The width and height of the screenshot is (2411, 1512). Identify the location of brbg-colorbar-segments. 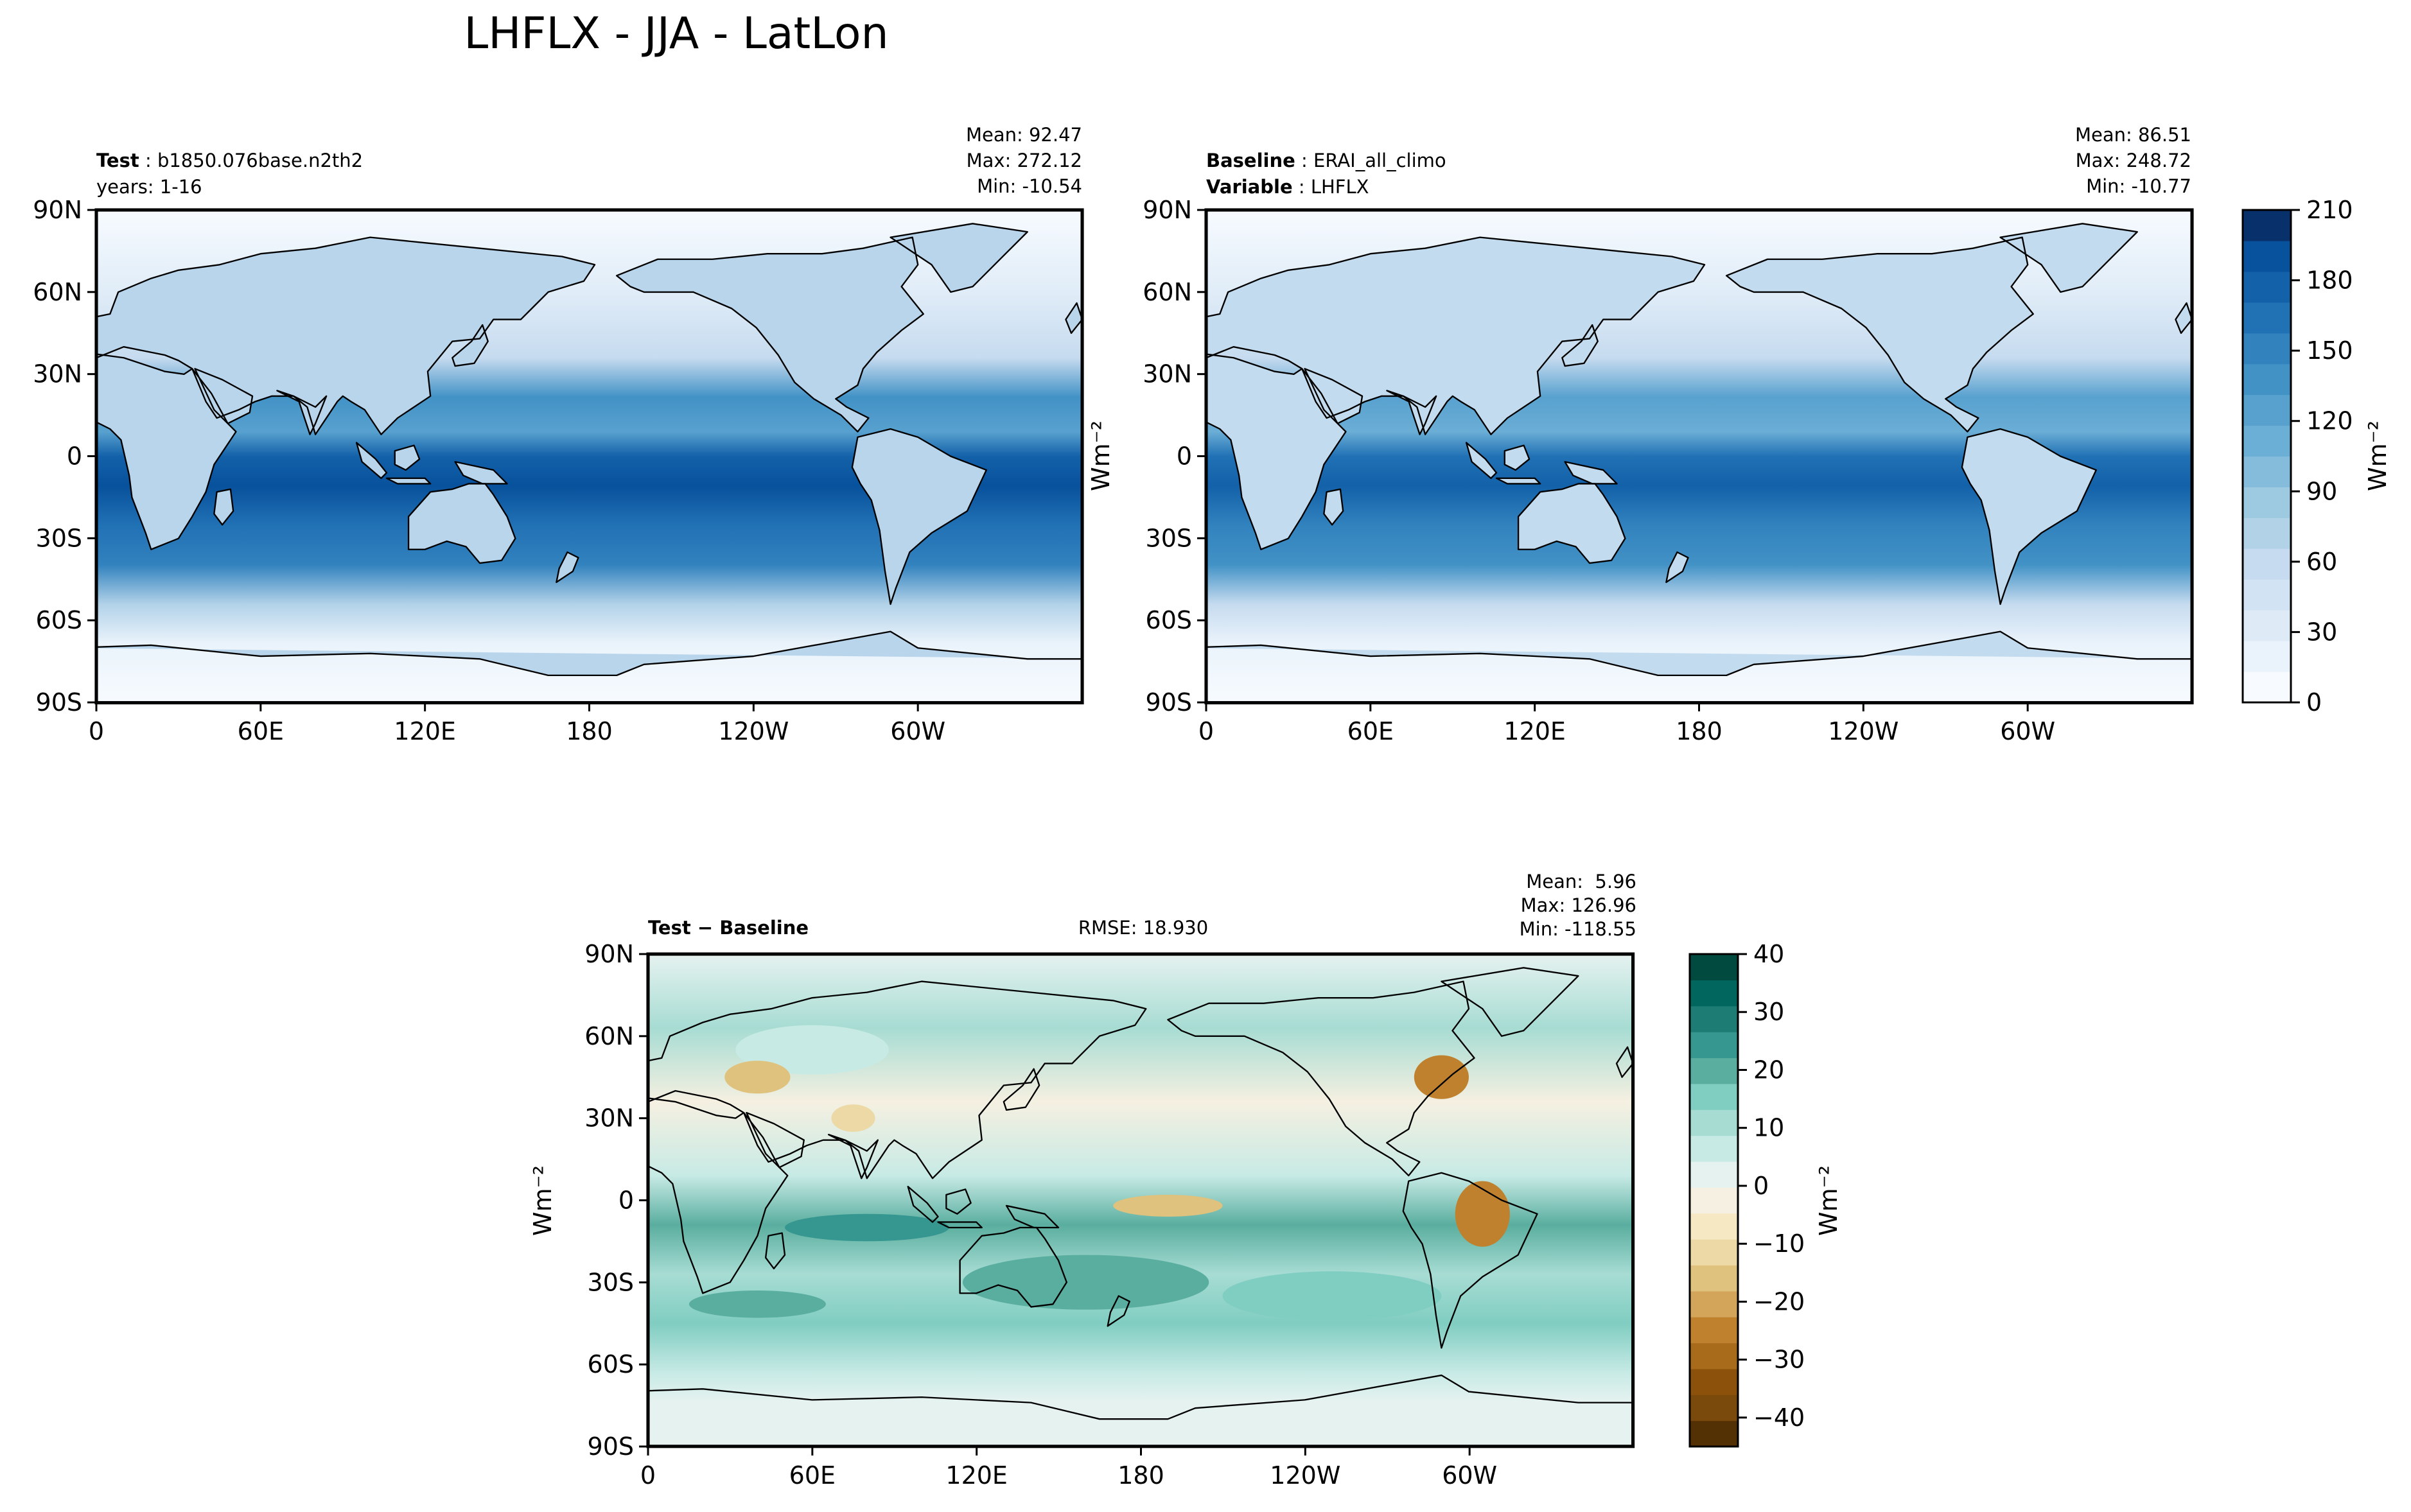
(1714, 1200).